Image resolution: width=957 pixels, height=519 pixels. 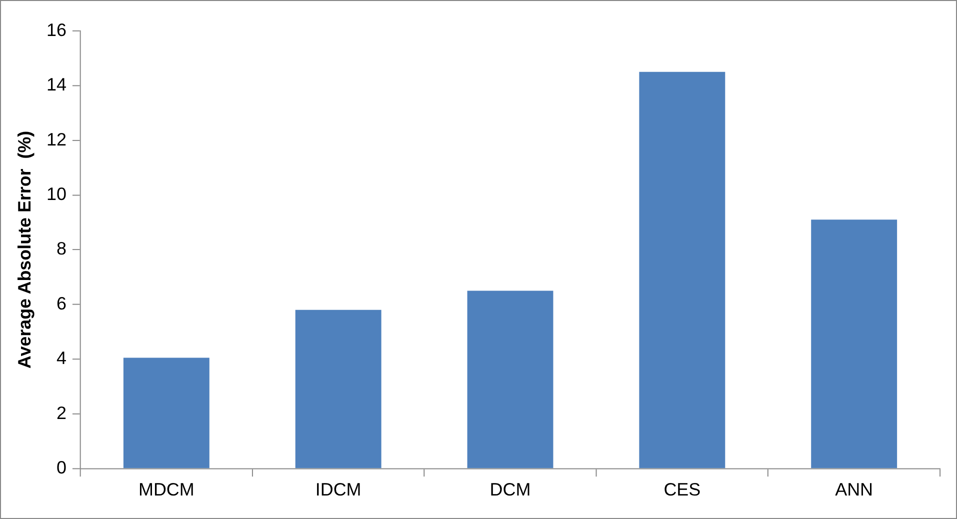 I want to click on x-tick-label: IDCM, so click(x=338, y=489).